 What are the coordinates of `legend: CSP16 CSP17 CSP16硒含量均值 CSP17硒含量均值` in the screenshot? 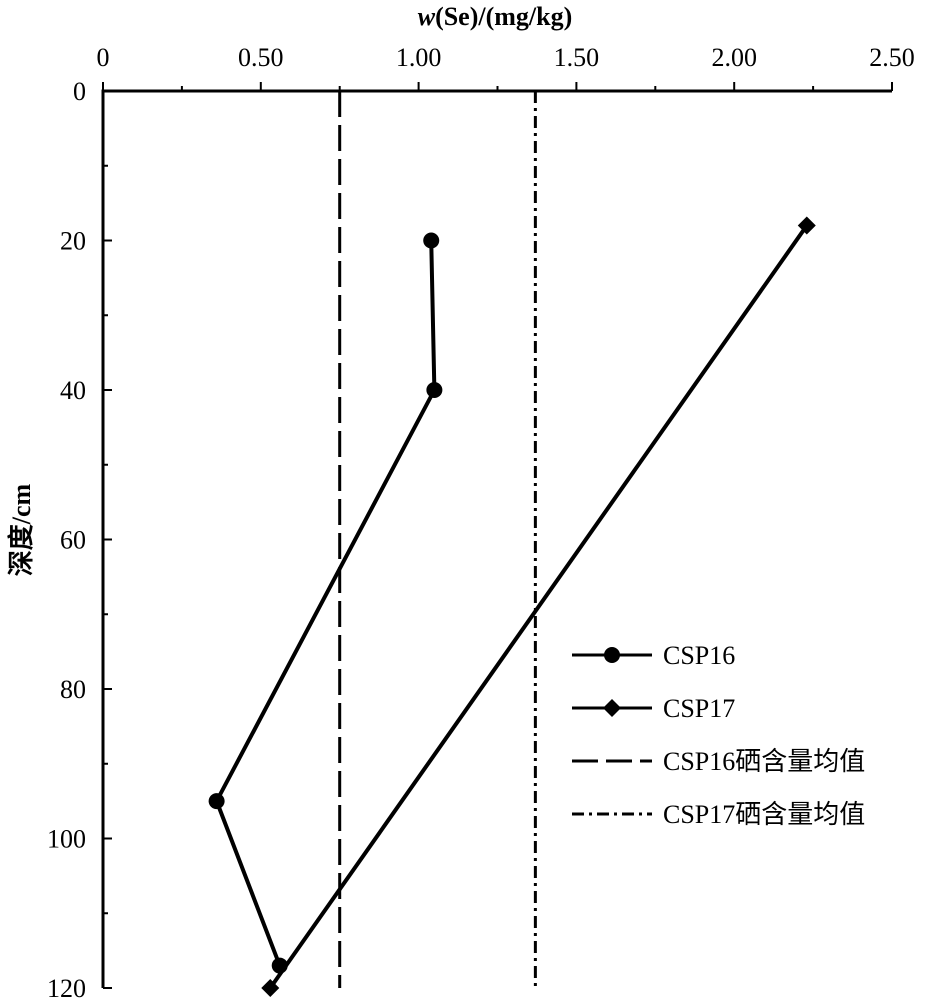 It's located at (718, 735).